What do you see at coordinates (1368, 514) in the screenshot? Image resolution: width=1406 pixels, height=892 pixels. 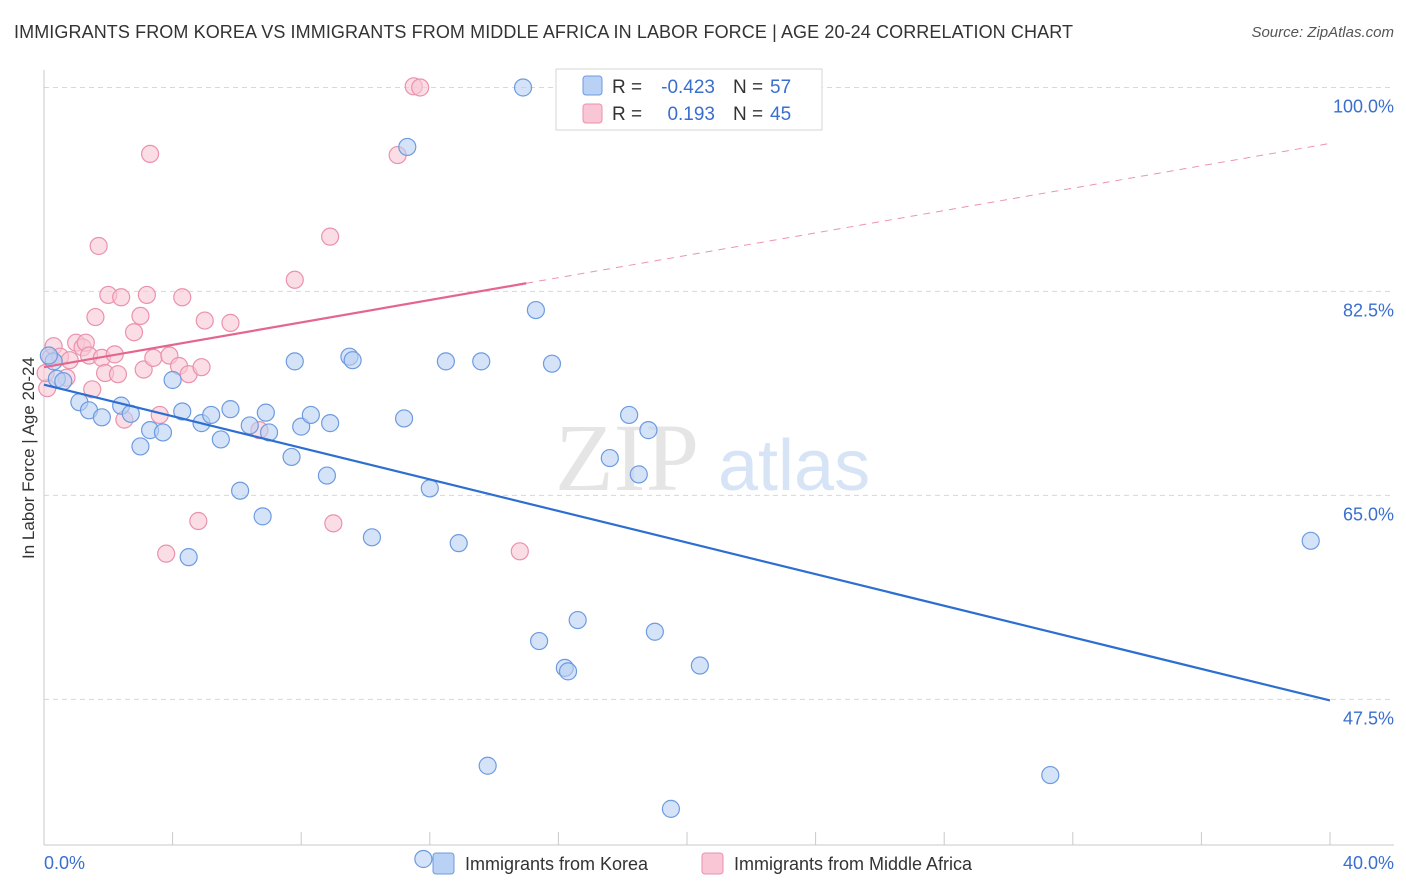 I see `y-tick-label: 65.0%` at bounding box center [1368, 514].